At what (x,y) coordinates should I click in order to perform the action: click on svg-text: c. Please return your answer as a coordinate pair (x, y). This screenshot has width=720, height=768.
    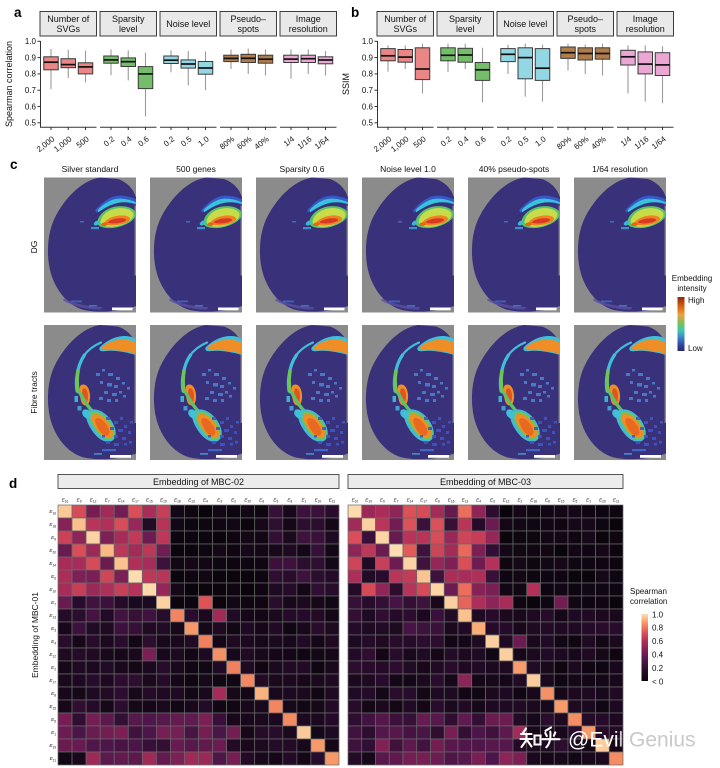
    Looking at the image, I should click on (14, 164).